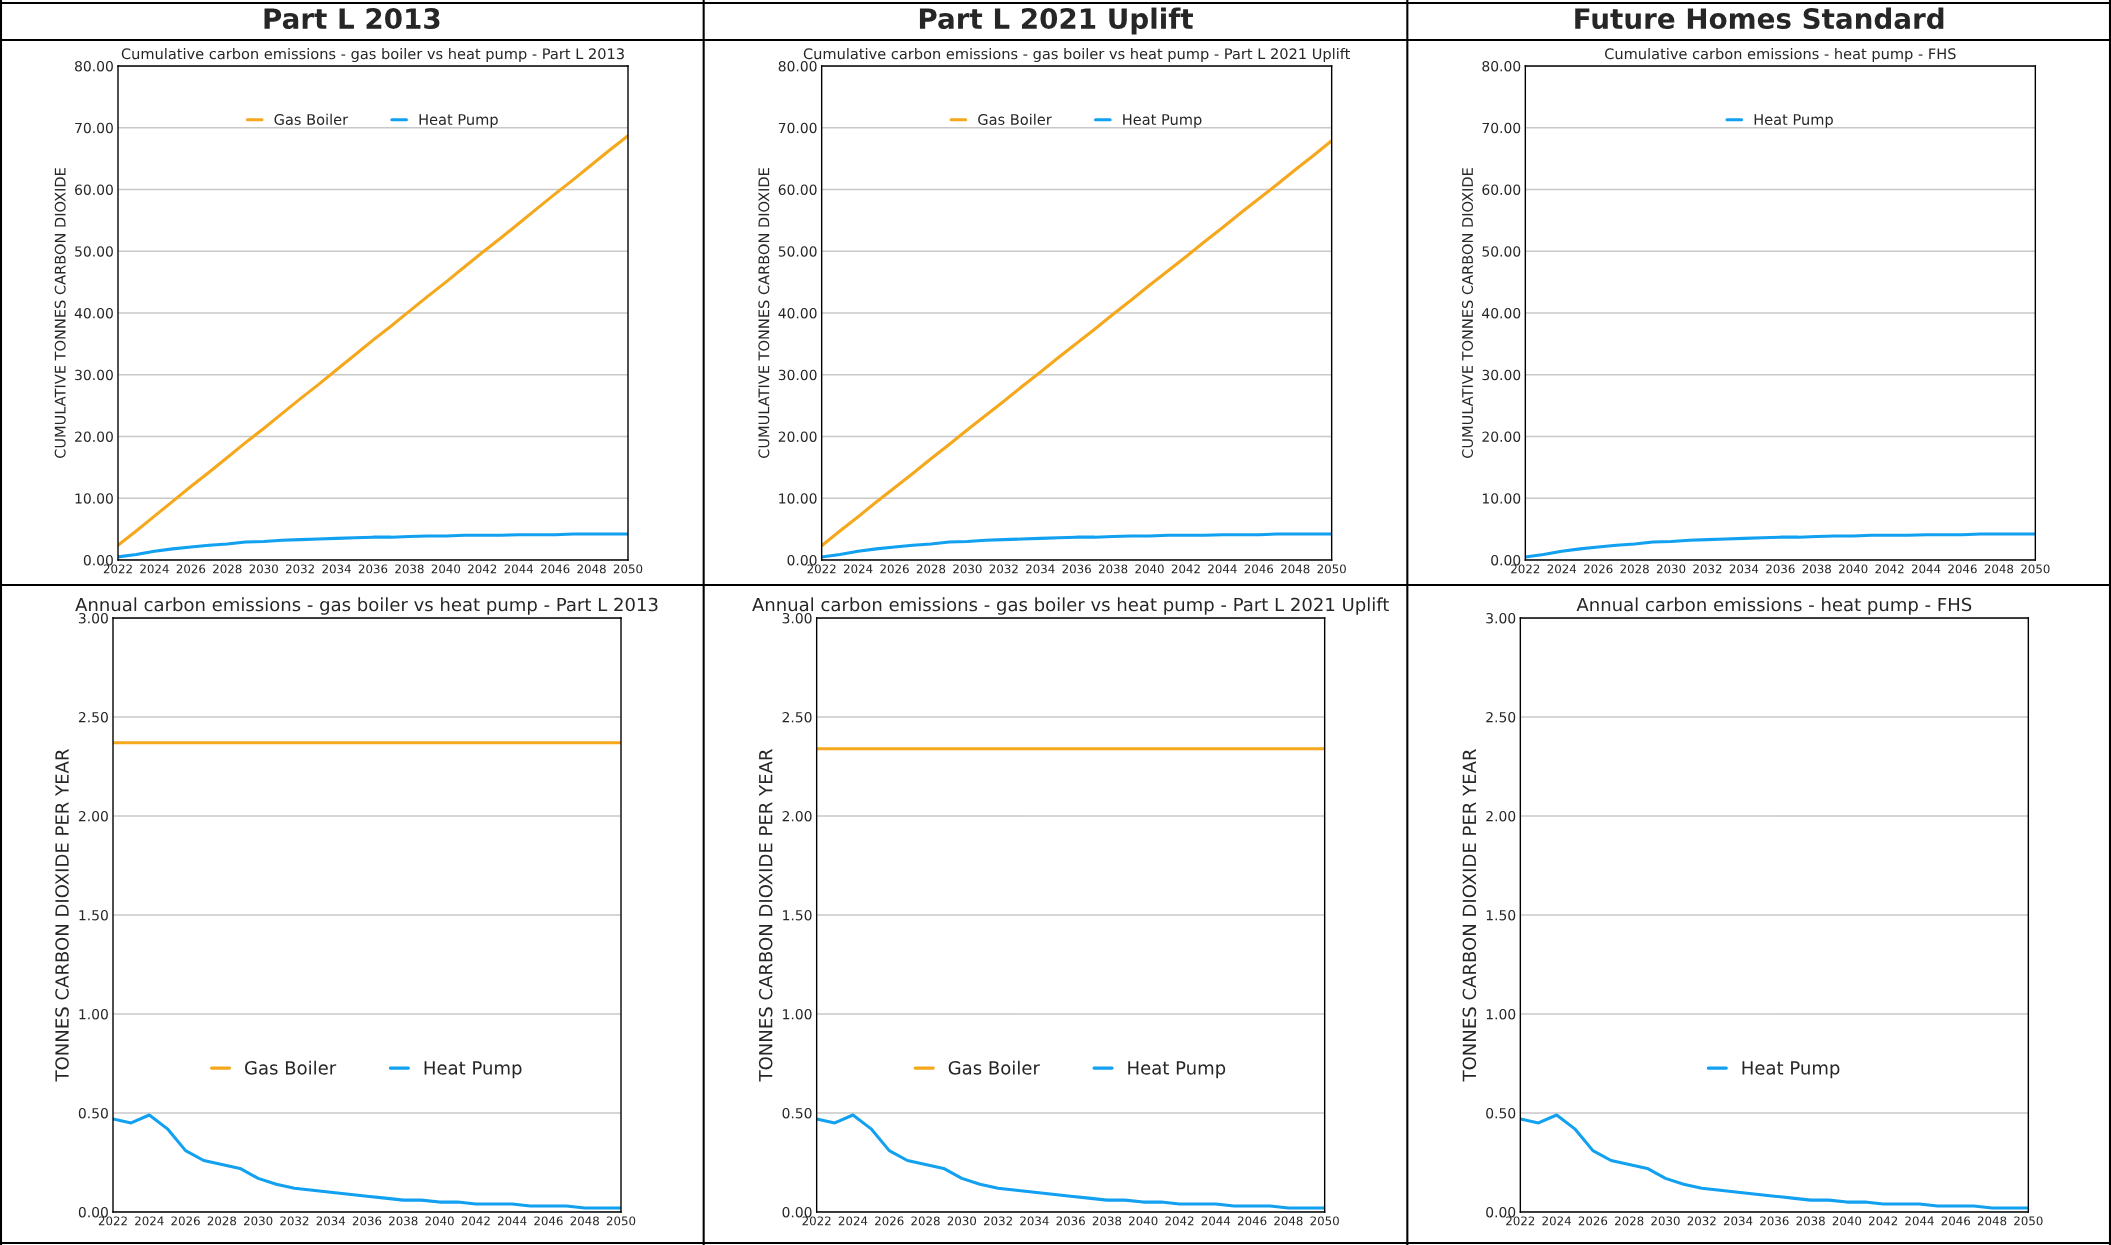 This screenshot has width=2111, height=1245. Describe the element at coordinates (1501, 251) in the screenshot. I see `y-tick-label: 50.00` at that location.